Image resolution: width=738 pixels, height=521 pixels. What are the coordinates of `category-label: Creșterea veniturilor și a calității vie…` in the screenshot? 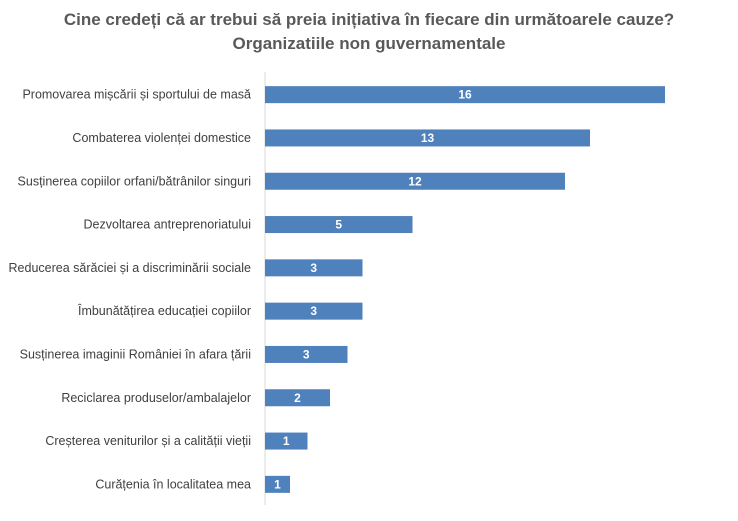 It's located at (148, 441).